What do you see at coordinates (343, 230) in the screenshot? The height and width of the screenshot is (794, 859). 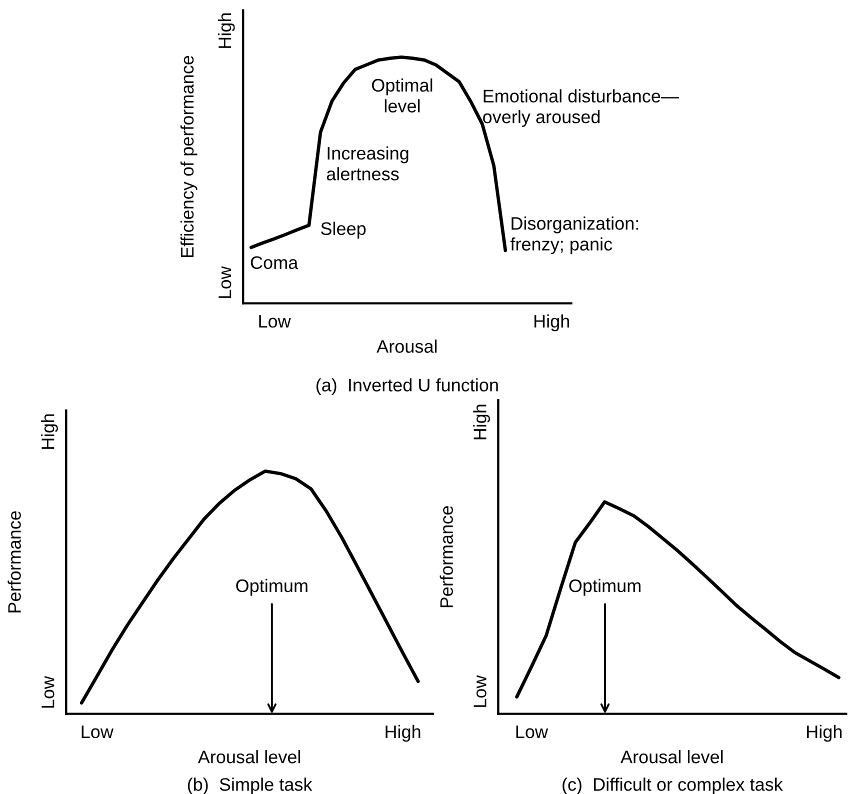 I see `annotation: Sleep` at bounding box center [343, 230].